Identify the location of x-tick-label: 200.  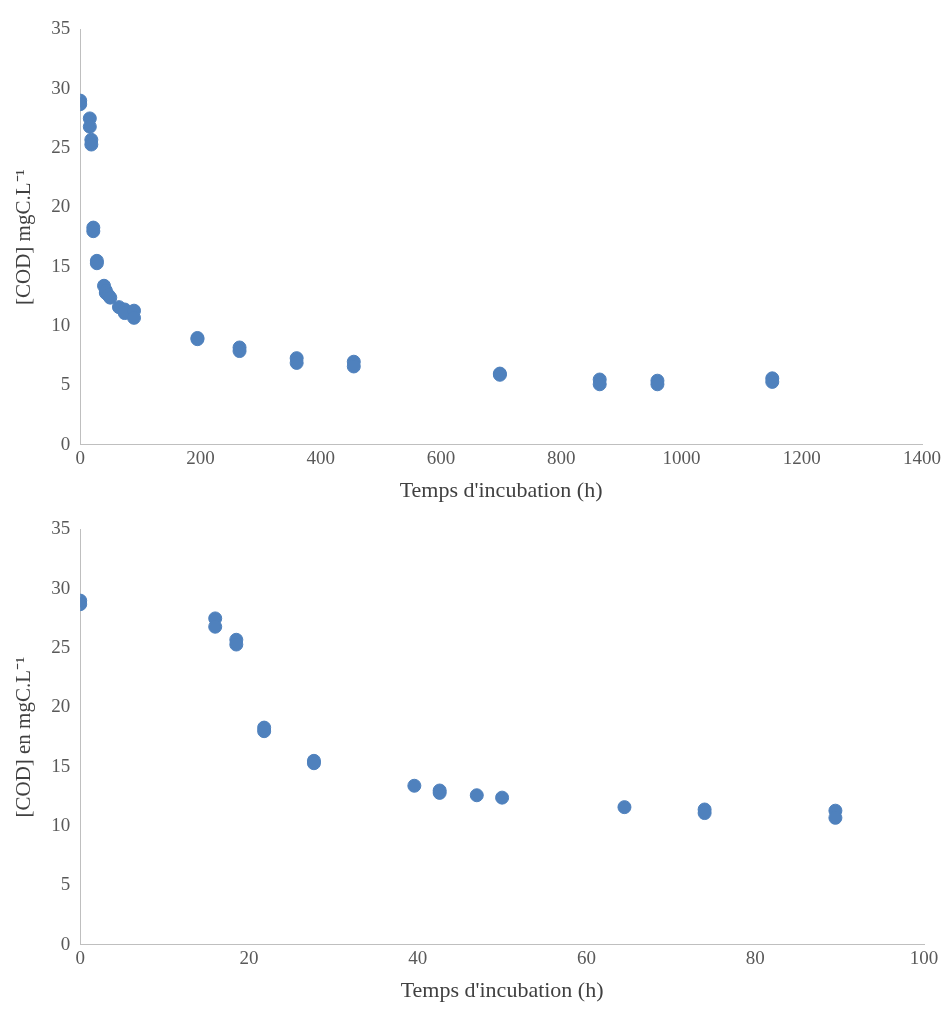
(200, 458).